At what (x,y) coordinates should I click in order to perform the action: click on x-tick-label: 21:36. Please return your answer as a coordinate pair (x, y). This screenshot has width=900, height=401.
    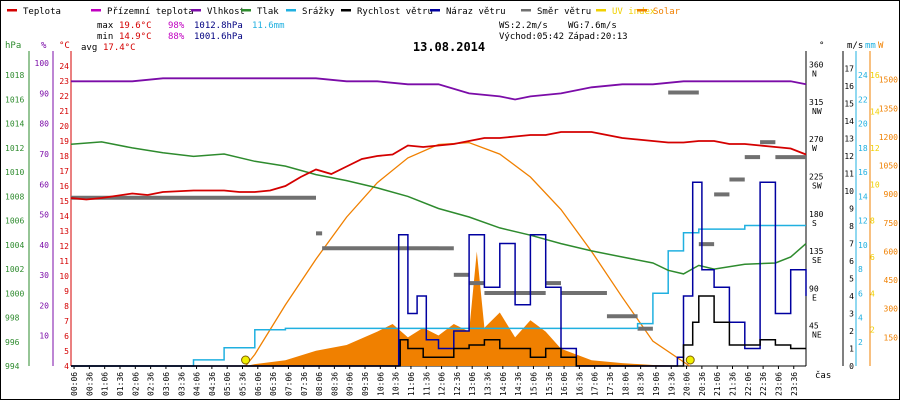
    Looking at the image, I should click on (733, 384).